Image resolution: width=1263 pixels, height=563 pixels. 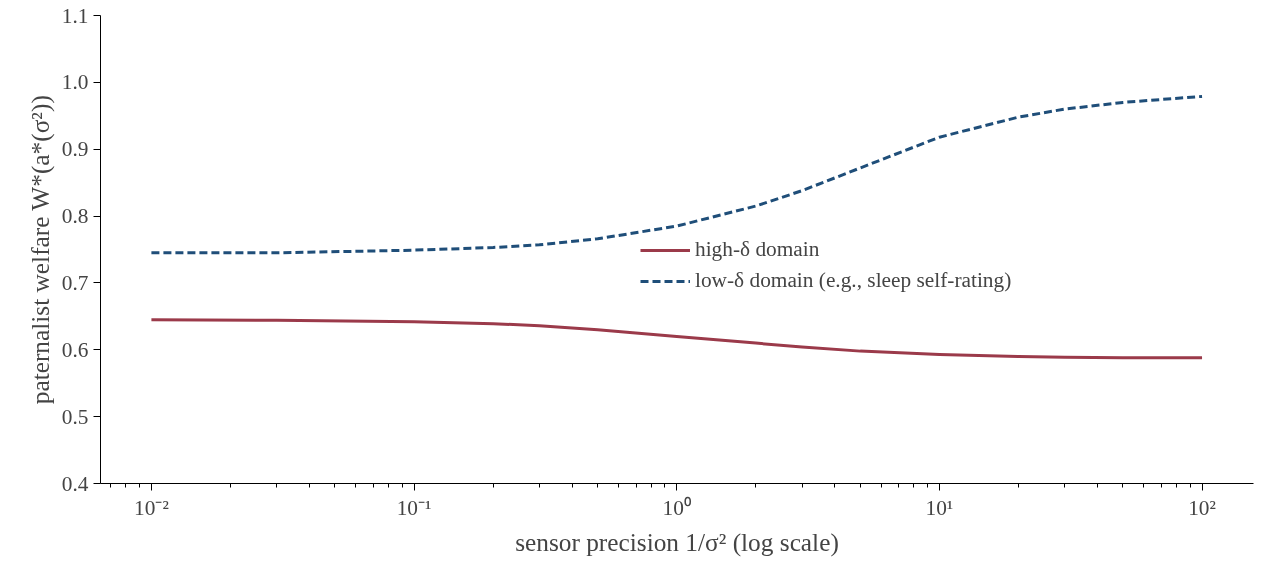 What do you see at coordinates (75, 483) in the screenshot?
I see `y-tick-label: 0.4` at bounding box center [75, 483].